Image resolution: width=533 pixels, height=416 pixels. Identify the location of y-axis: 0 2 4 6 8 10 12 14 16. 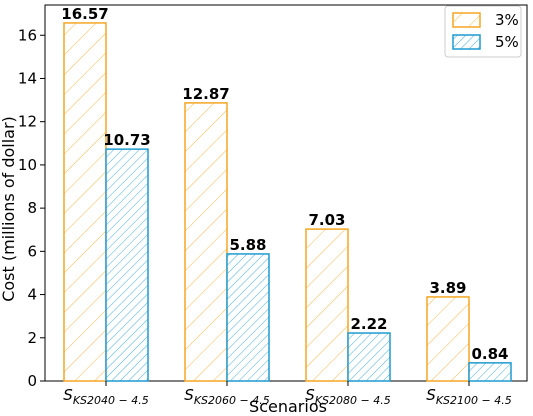
(31, 208).